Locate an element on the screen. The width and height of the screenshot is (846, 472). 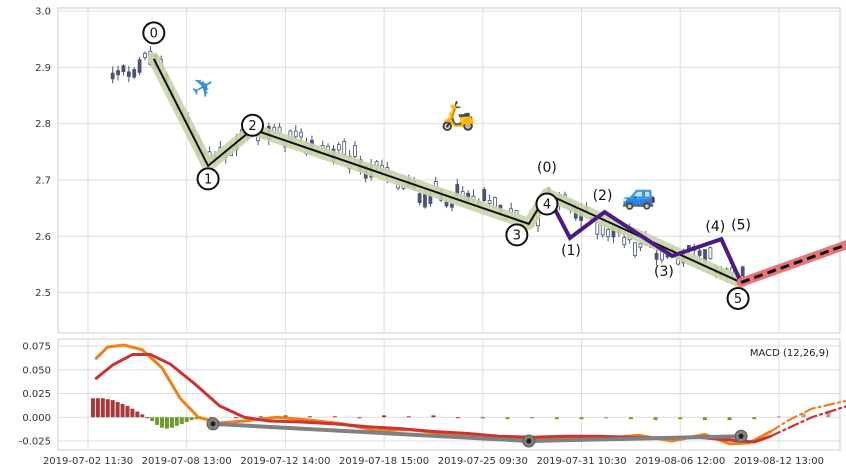
sub-wave-label: (0) is located at coordinates (547, 168).